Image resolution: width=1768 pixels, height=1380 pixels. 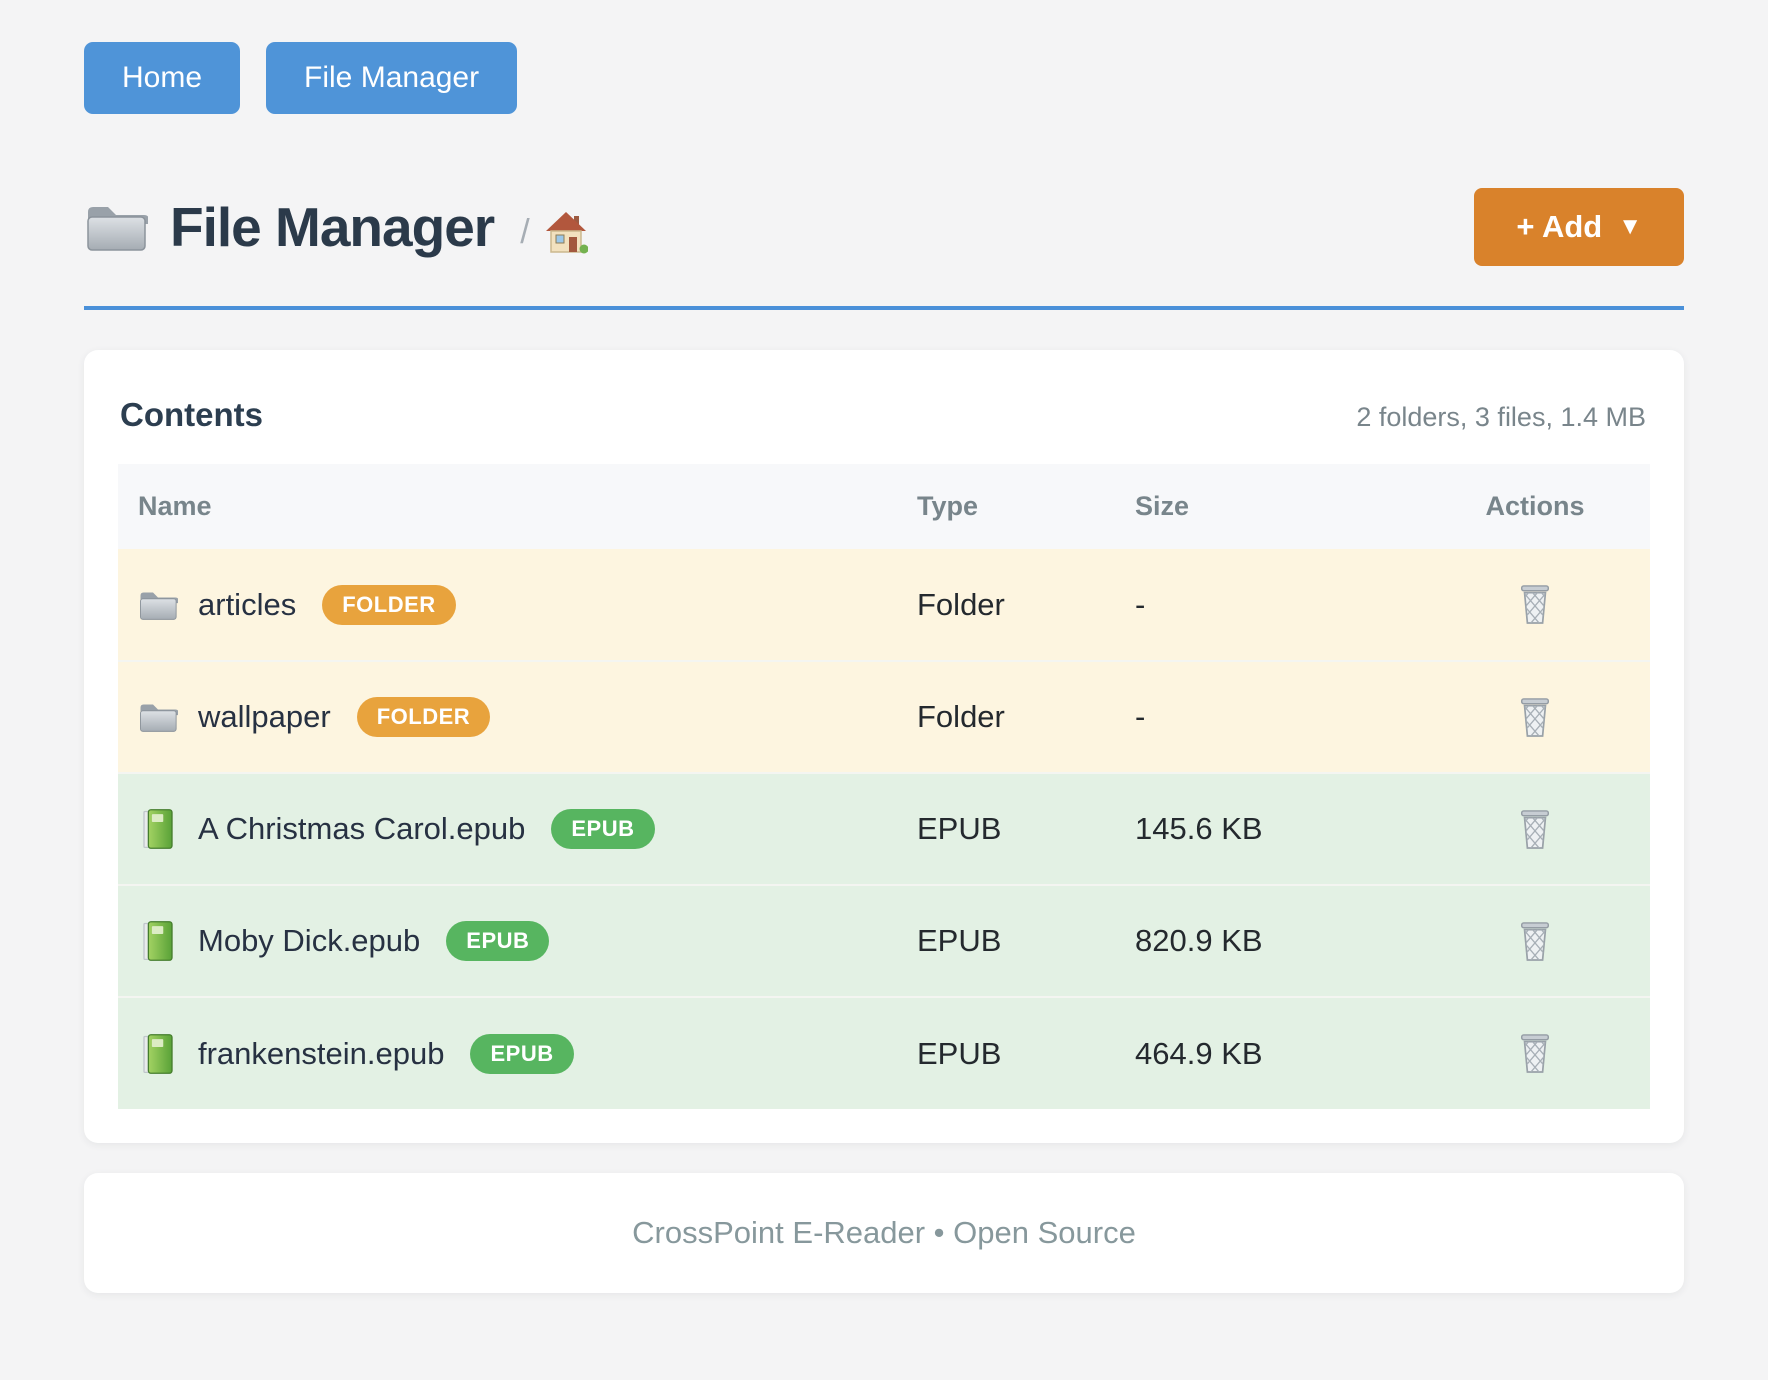 What do you see at coordinates (884, 227) in the screenshot?
I see `page-header: File Manager / + Add ▼` at bounding box center [884, 227].